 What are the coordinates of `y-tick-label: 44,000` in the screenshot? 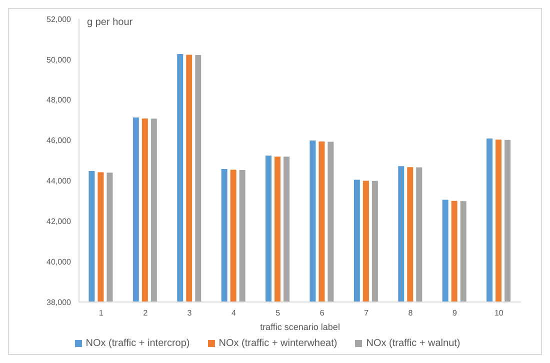 It's located at (59, 181).